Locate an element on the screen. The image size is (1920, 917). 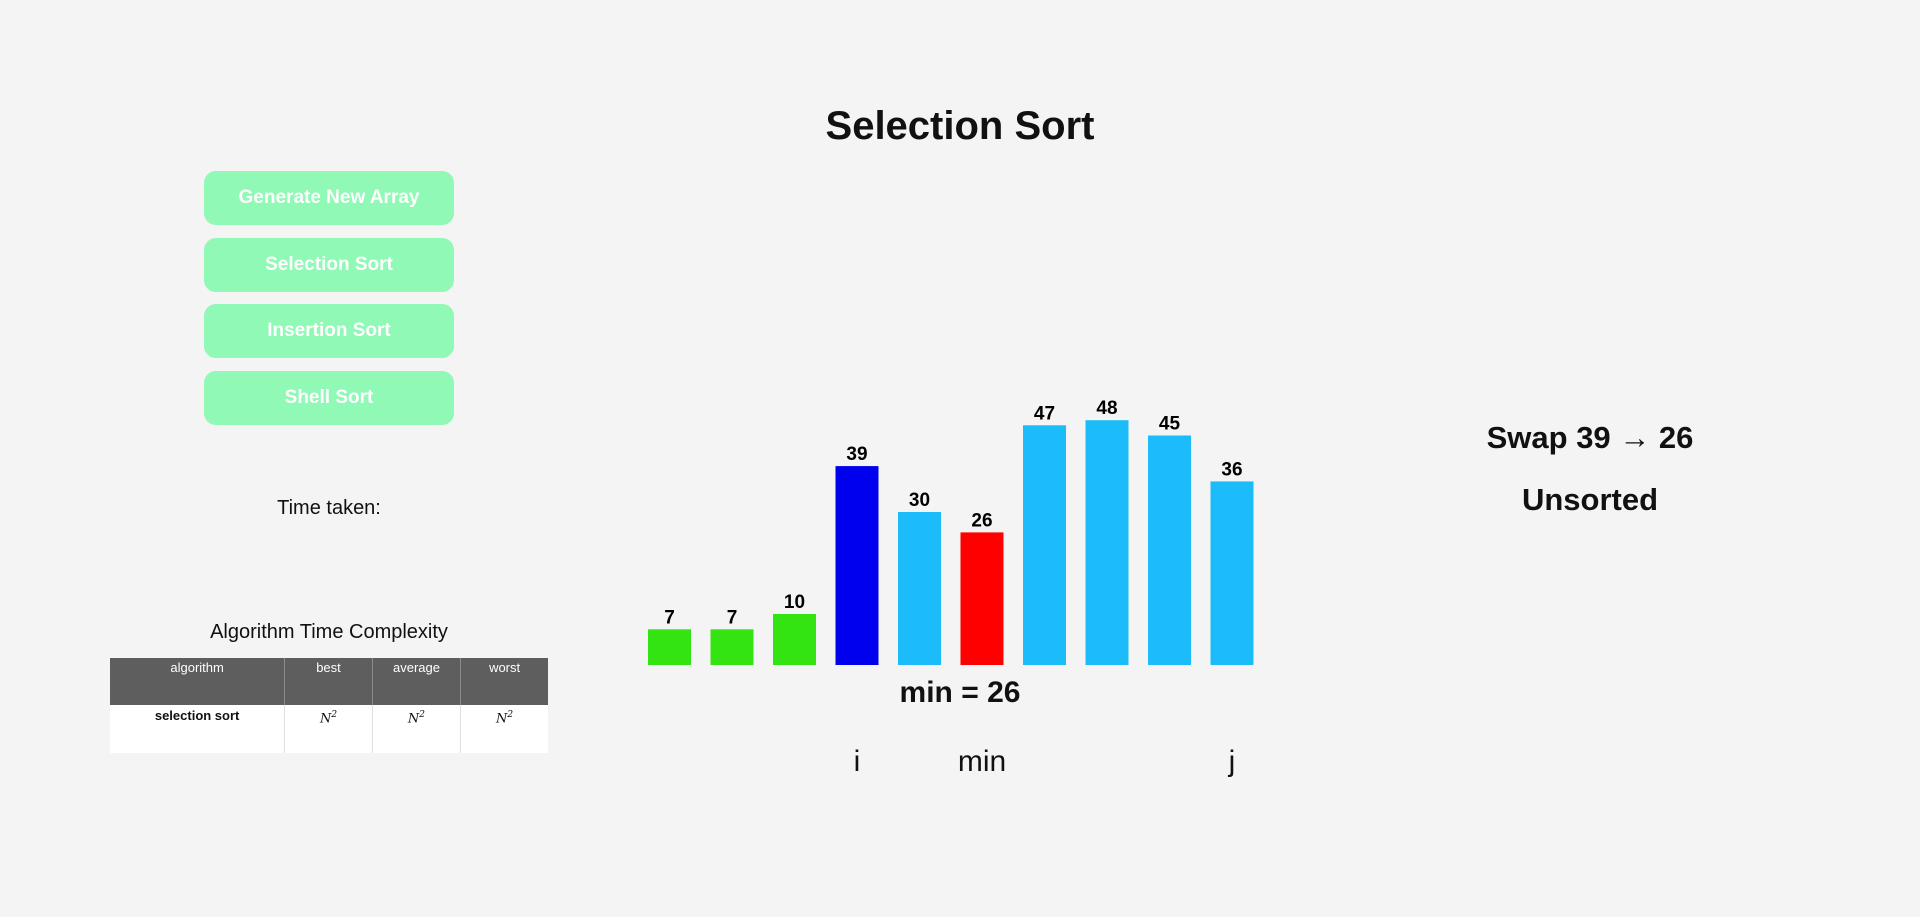
bar-value-label-6: 47 is located at coordinates (1044, 413).